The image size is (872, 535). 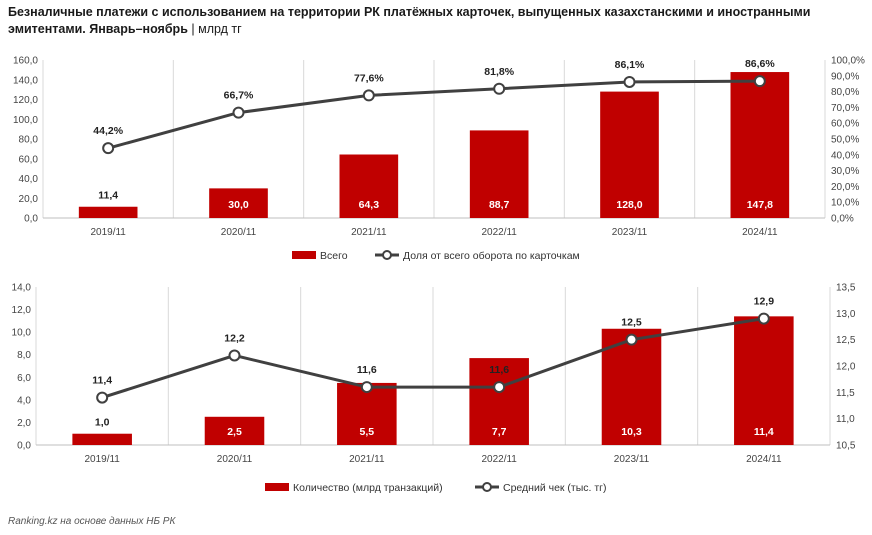 What do you see at coordinates (845, 419) in the screenshot?
I see `y2-tick-label: 11,0` at bounding box center [845, 419].